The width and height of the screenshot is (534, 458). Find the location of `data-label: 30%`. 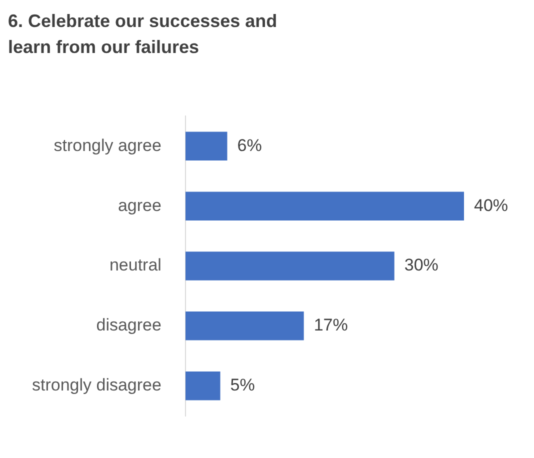

data-label: 30% is located at coordinates (421, 265).